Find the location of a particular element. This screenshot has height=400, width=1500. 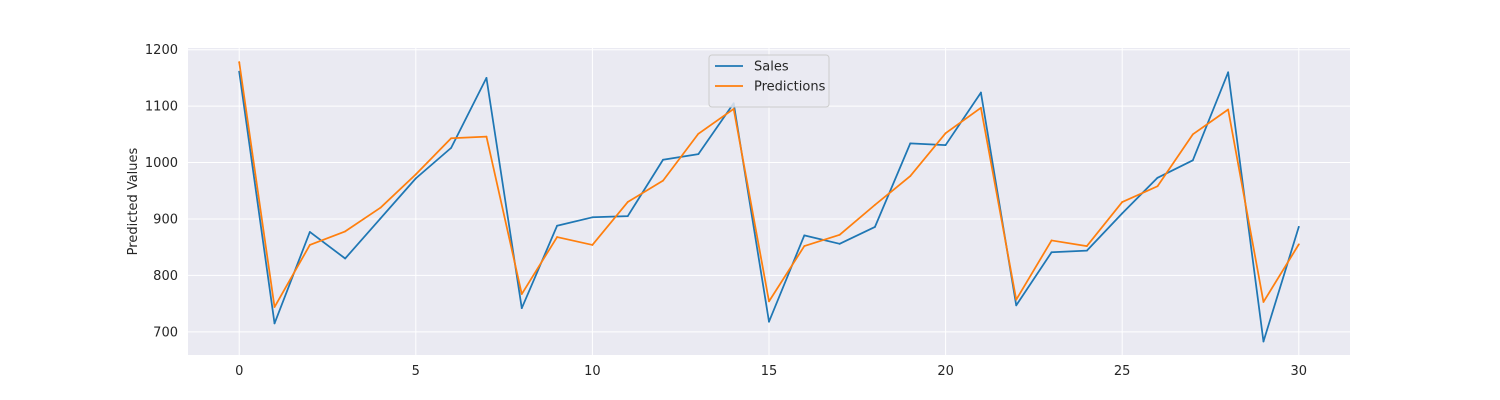

legend-item: Predictions is located at coordinates (770, 87).